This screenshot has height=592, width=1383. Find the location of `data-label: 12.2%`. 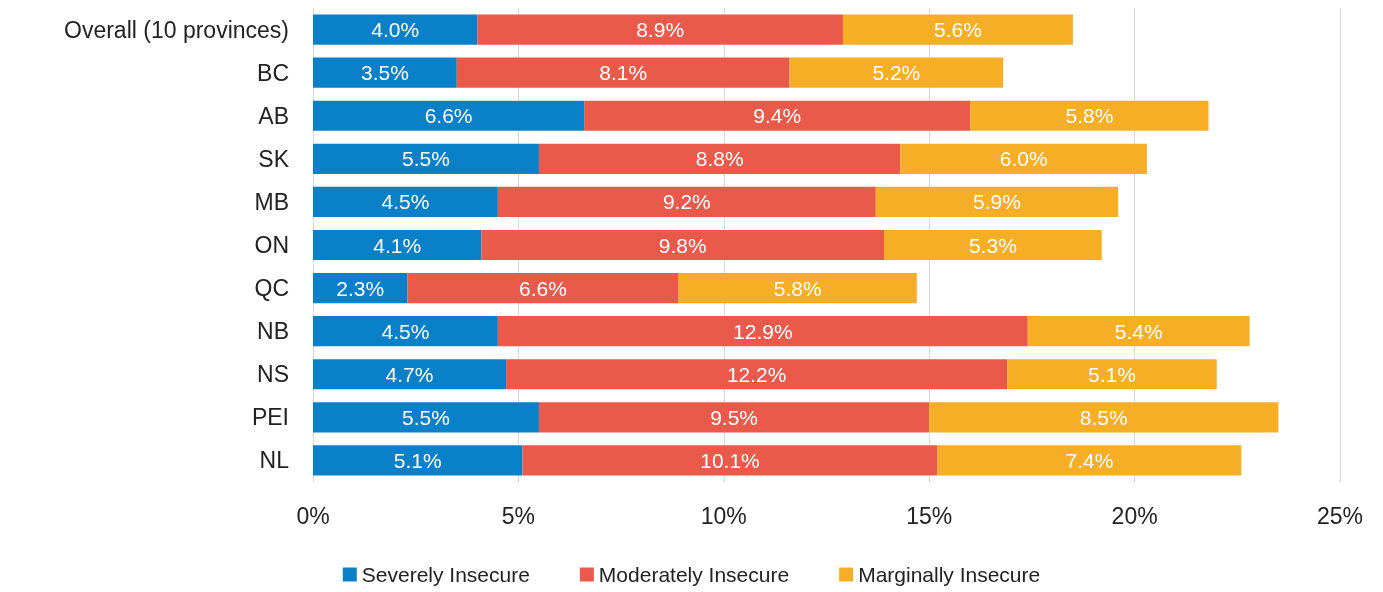

data-label: 12.2% is located at coordinates (756, 374).